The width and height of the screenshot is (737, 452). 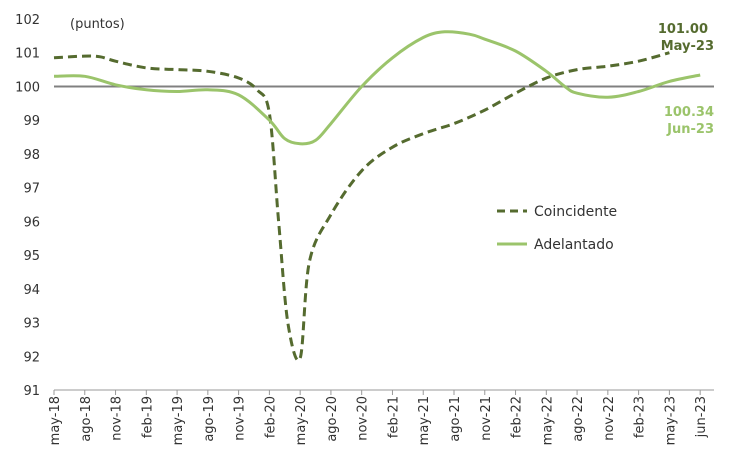 I want to click on y-axis-ticks: 91 92 93 94 95 96 97 98 99 100 101 102, so click(x=27, y=206).